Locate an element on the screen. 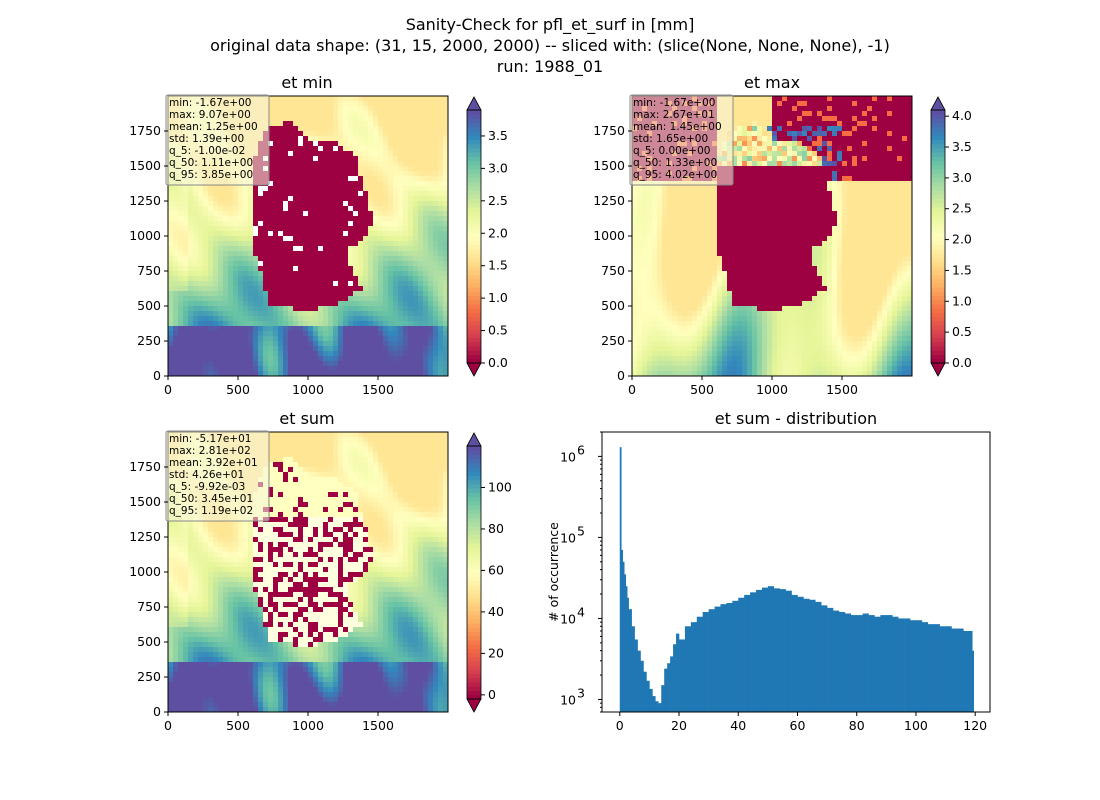  colorbar-segment is located at coordinates (474, 154).